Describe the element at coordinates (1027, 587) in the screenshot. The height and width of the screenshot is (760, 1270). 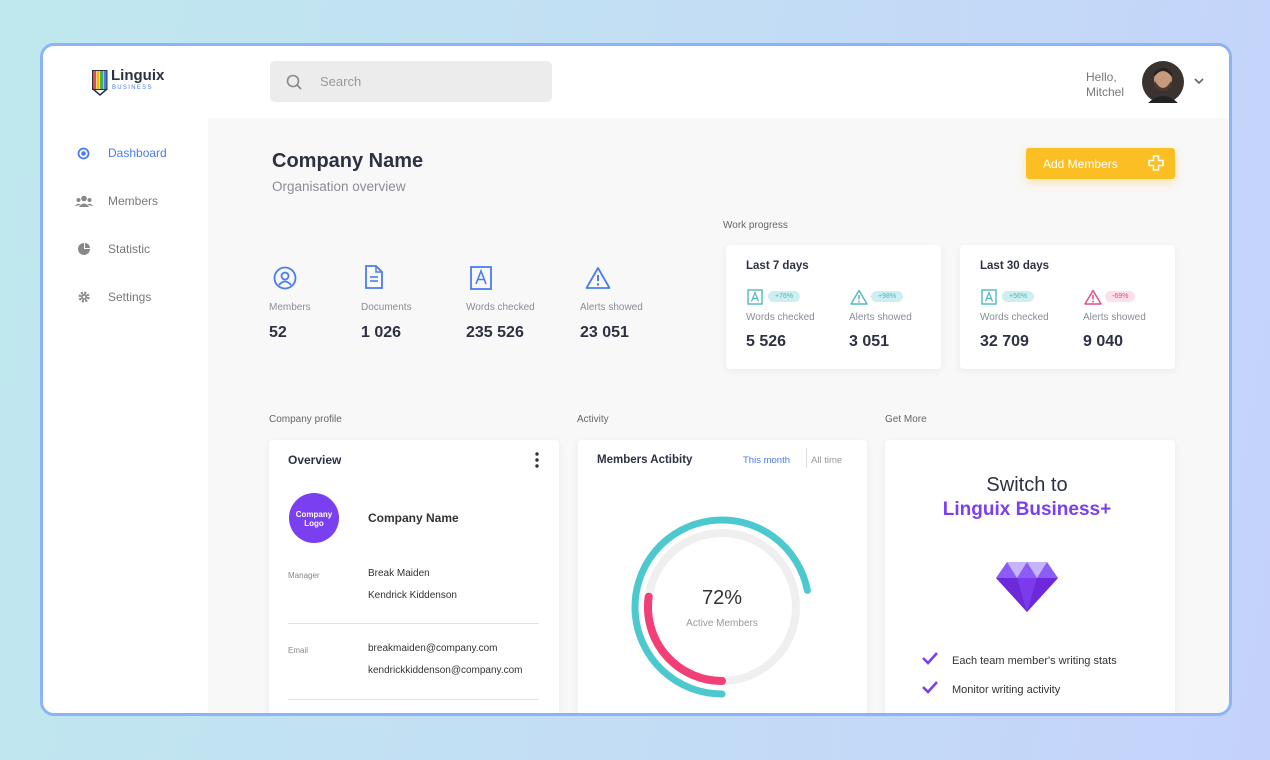
I see `gem` at that location.